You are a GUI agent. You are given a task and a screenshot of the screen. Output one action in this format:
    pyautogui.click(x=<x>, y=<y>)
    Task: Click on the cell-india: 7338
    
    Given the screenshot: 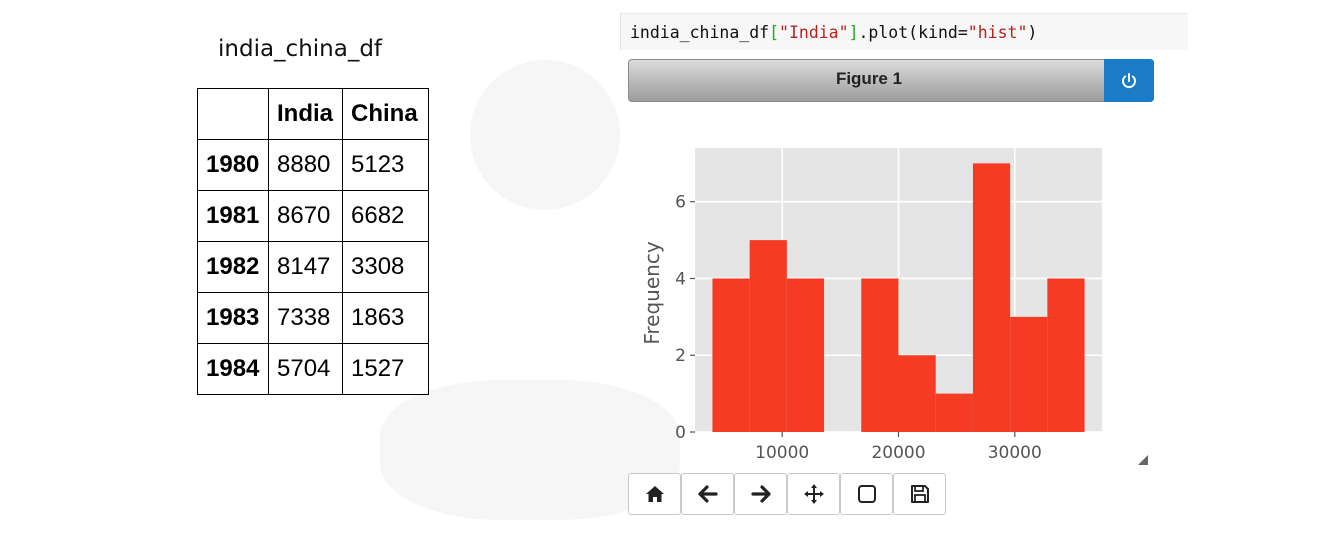 What is the action you would take?
    pyautogui.click(x=305, y=318)
    